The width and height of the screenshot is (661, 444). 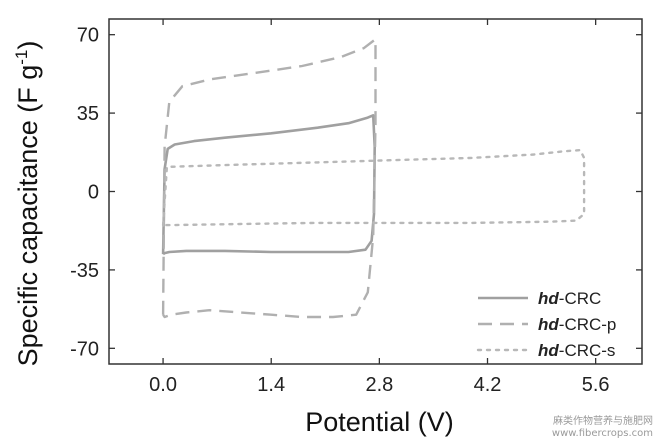 I want to click on y-axis-title-close: ), so click(x=28, y=45).